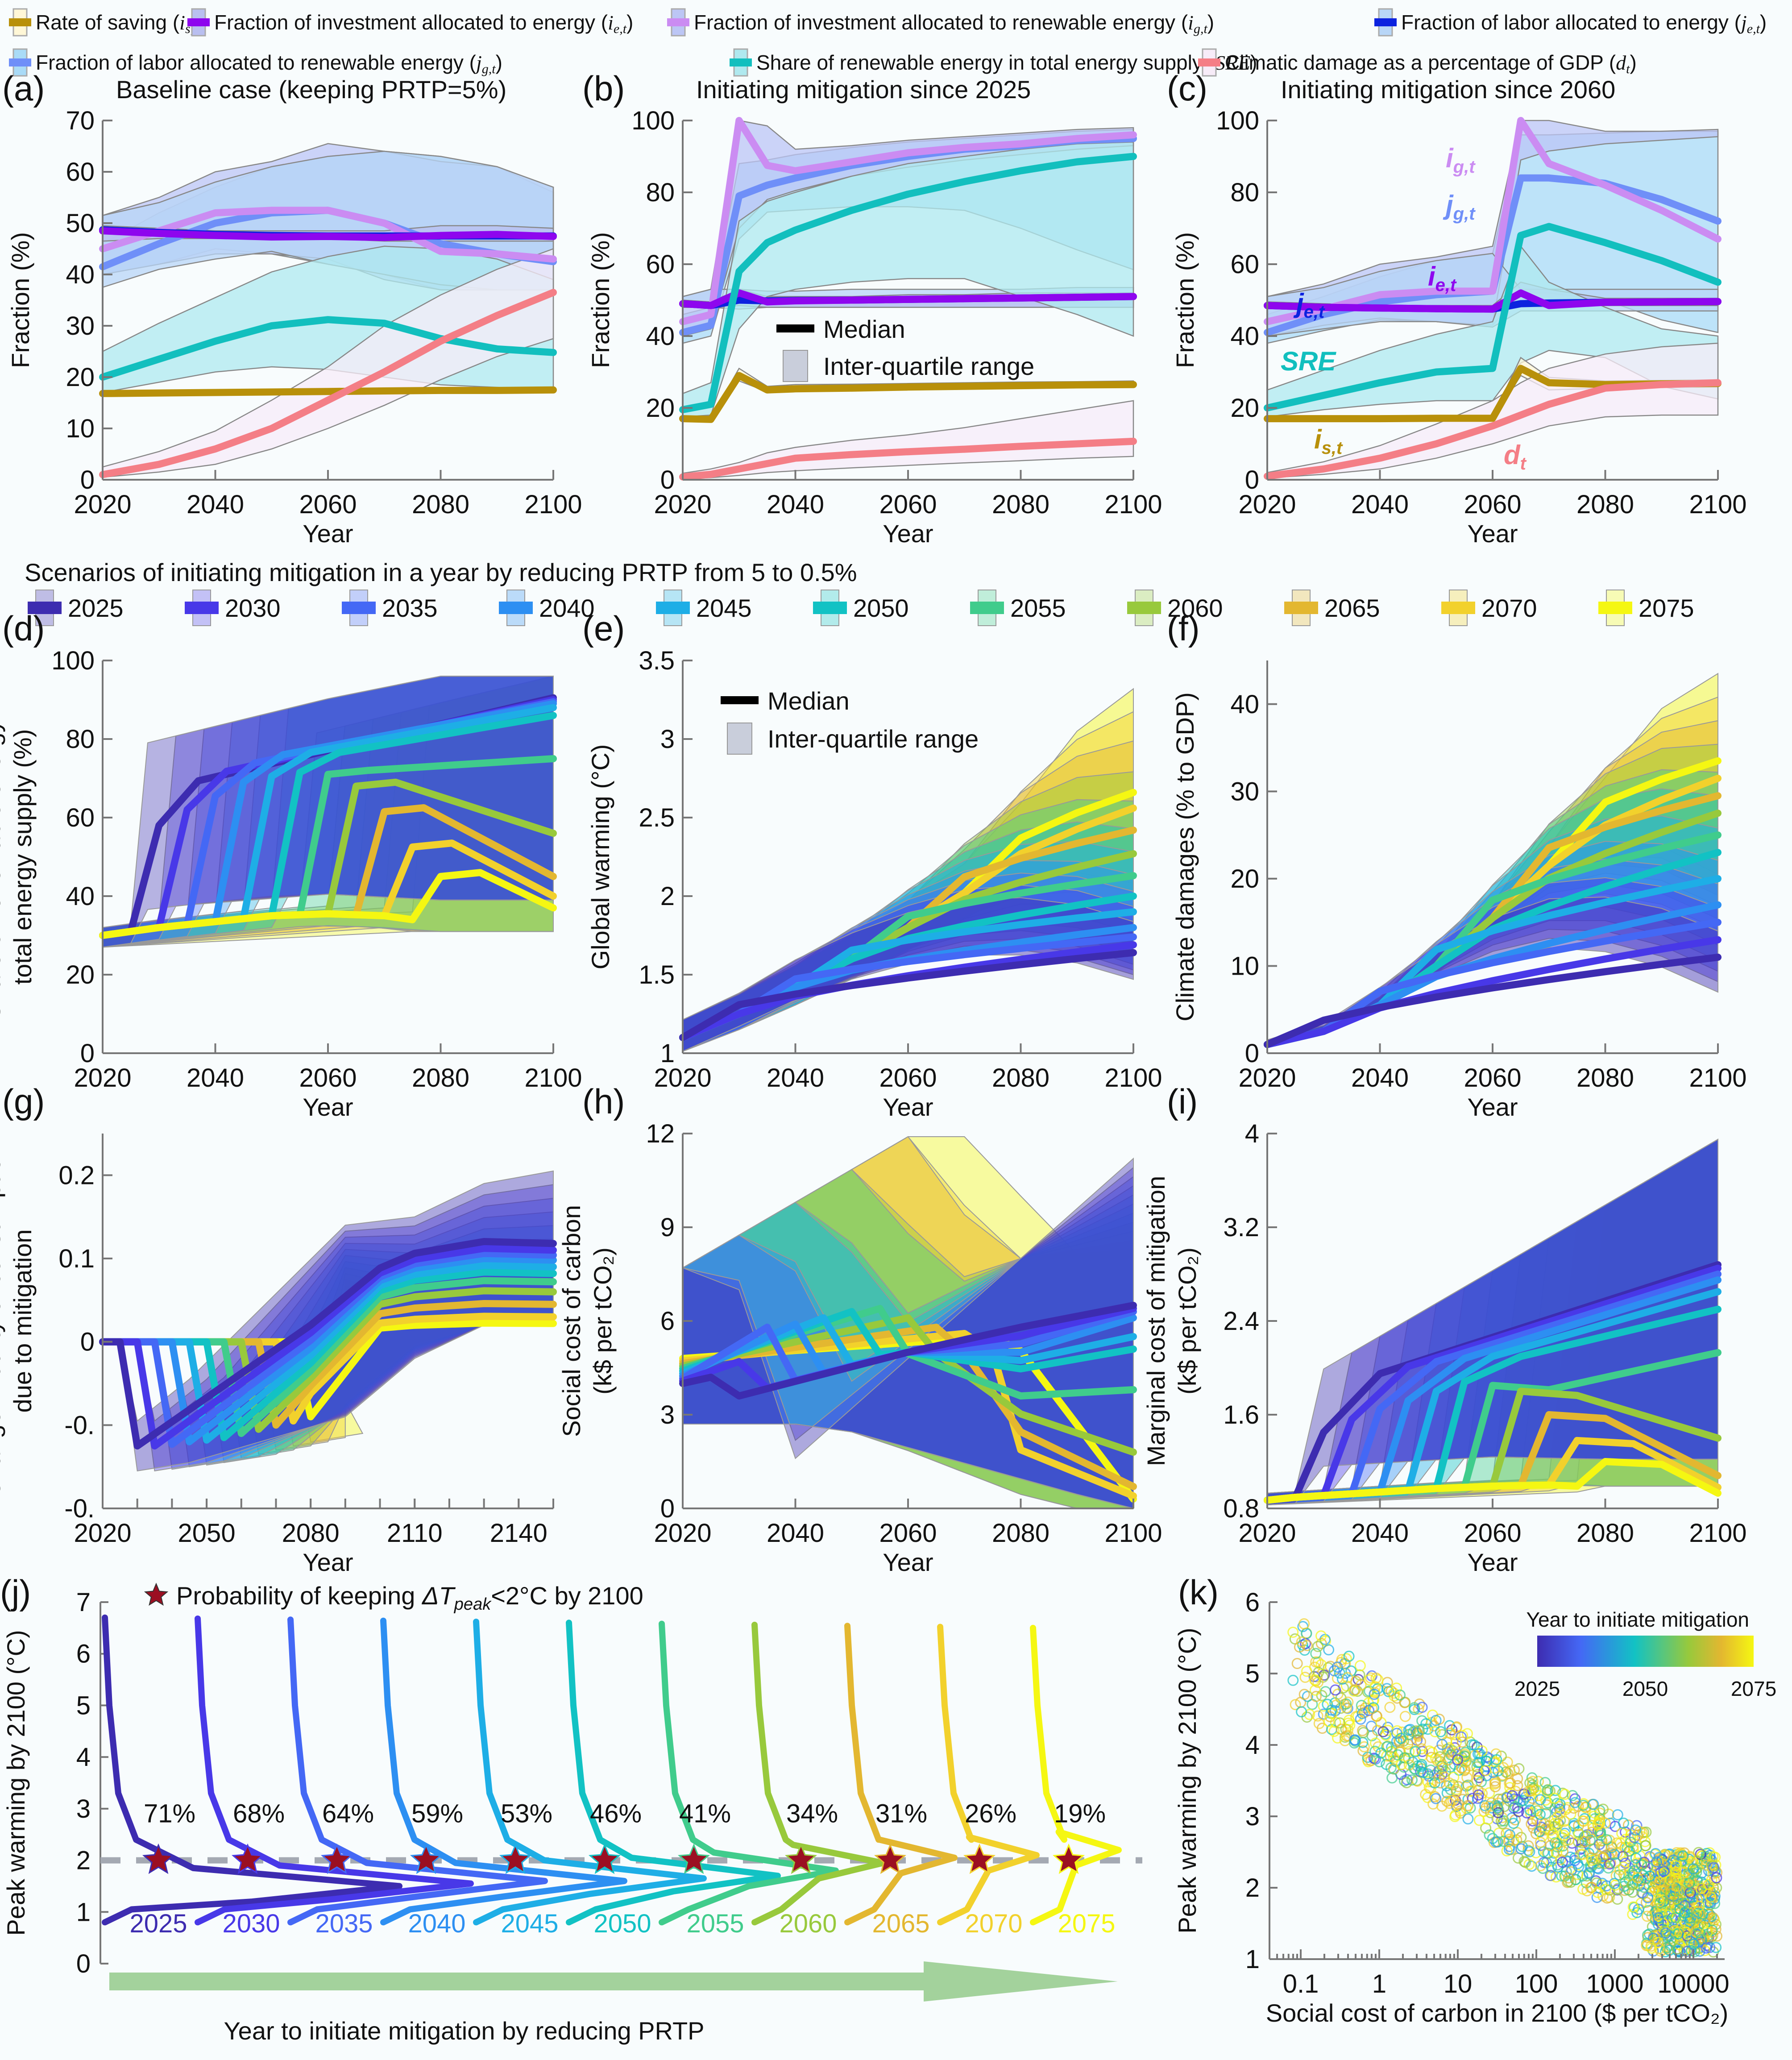  Describe the element at coordinates (1492, 504) in the screenshot. I see `x-tick-label: 2060` at that location.